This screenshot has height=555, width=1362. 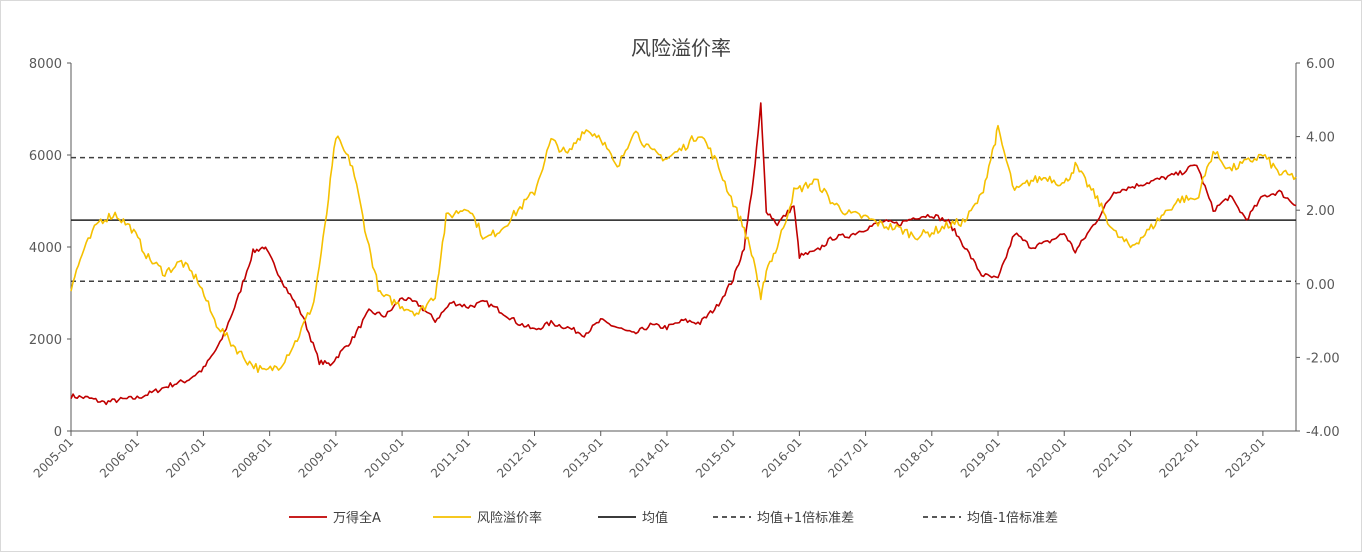 What do you see at coordinates (1046, 457) in the screenshot?
I see `x-tick-label: 2020-01` at bounding box center [1046, 457].